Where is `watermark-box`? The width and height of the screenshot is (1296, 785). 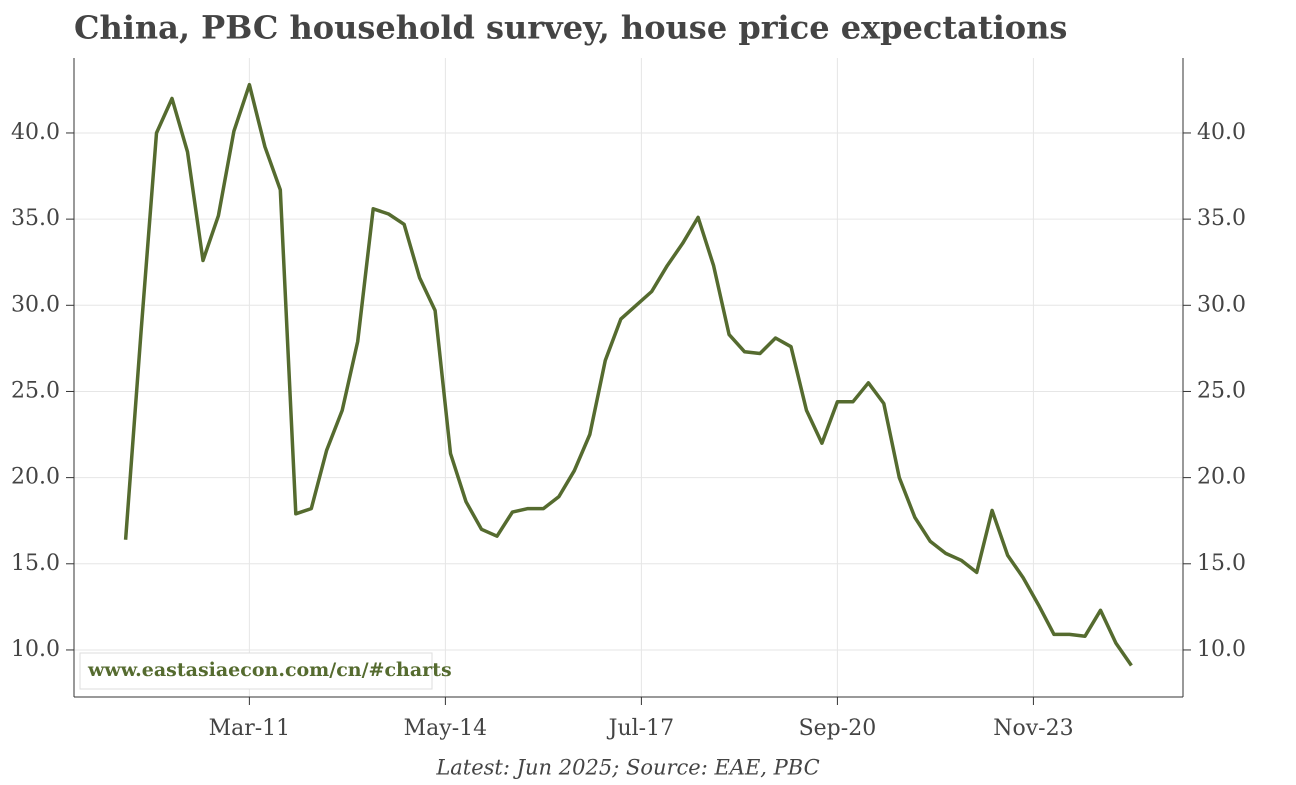
watermark-box is located at coordinates (256, 671).